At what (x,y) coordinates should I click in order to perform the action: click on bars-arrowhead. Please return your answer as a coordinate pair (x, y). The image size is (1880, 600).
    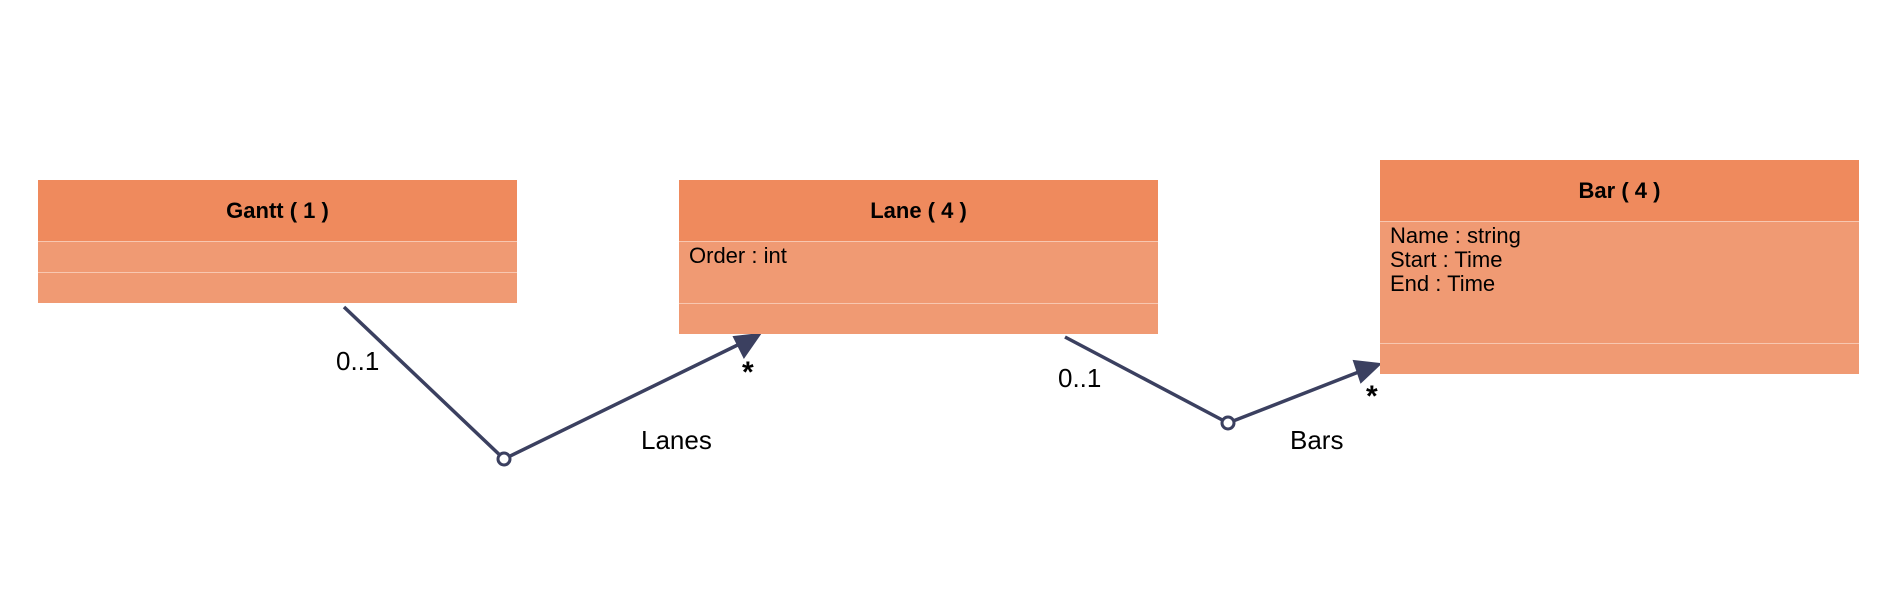
    Looking at the image, I should click on (1367, 371).